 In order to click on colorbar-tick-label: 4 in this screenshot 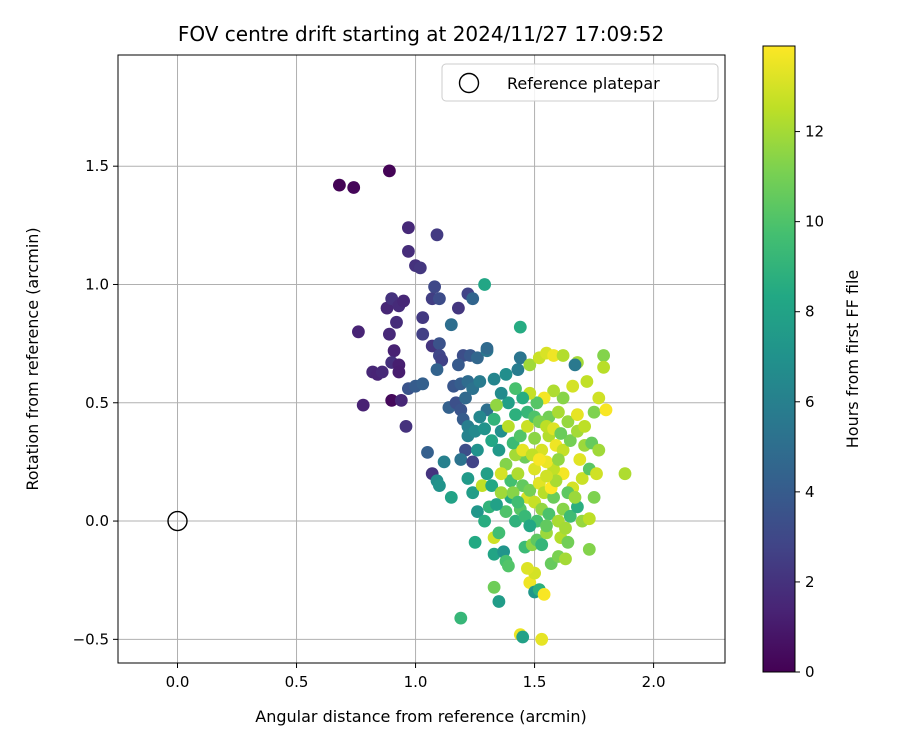, I will do `click(810, 492)`.